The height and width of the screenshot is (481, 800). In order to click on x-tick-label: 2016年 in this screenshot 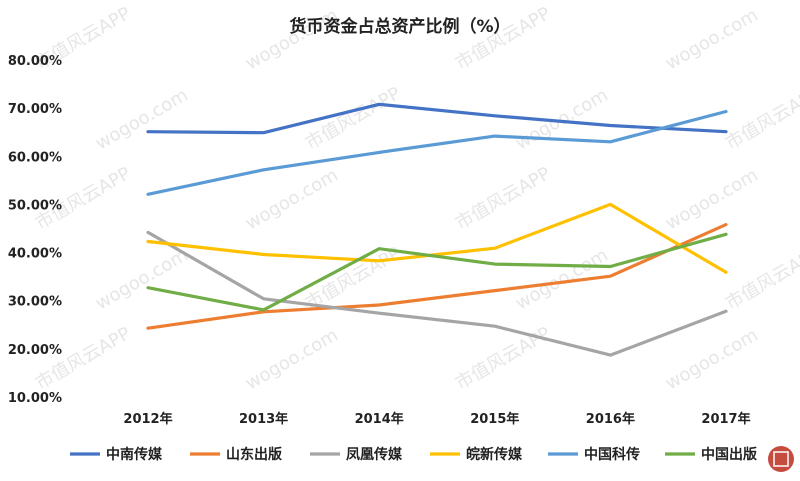, I will do `click(610, 419)`.